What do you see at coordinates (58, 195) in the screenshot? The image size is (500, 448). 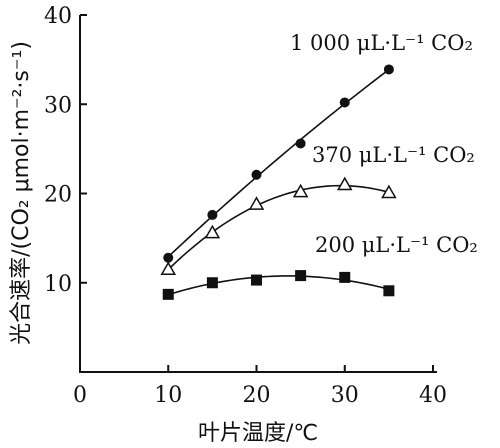 I see `y-tick-label-20: 20` at bounding box center [58, 195].